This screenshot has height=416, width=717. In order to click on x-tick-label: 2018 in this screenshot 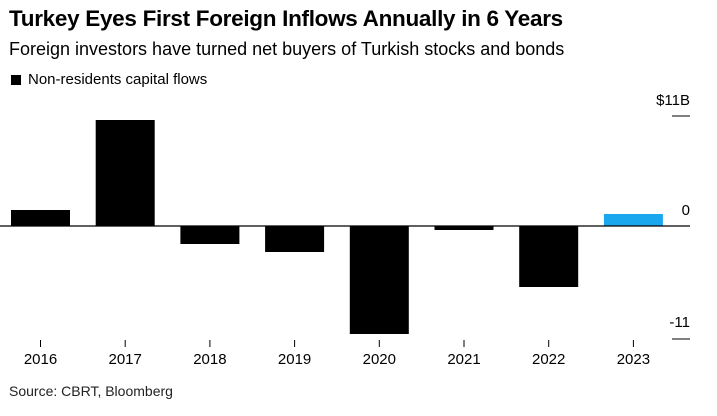, I will do `click(209, 359)`.